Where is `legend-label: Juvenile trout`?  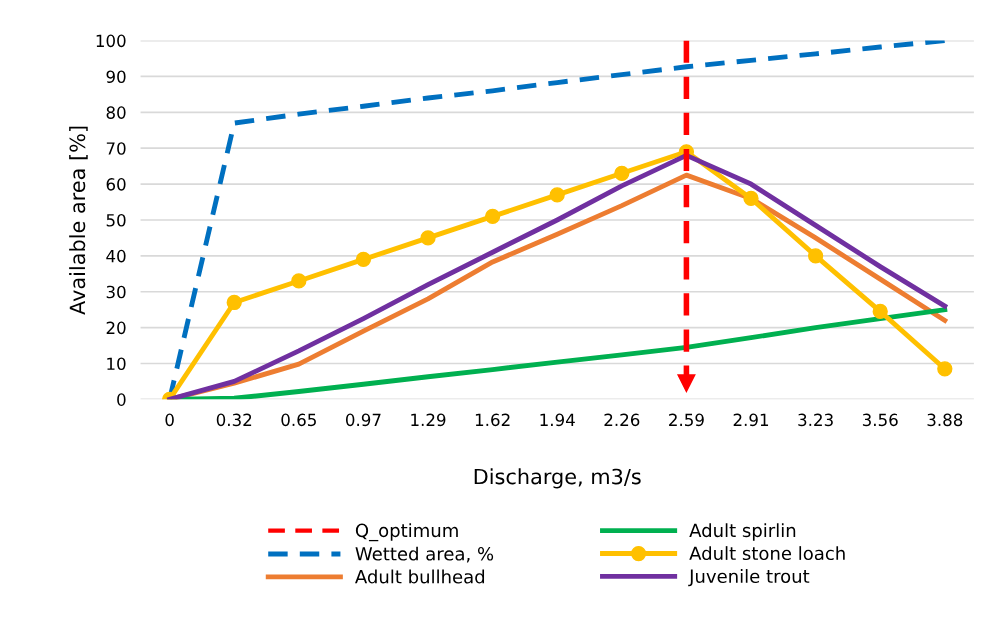
legend-label: Juvenile trout is located at coordinates (749, 578).